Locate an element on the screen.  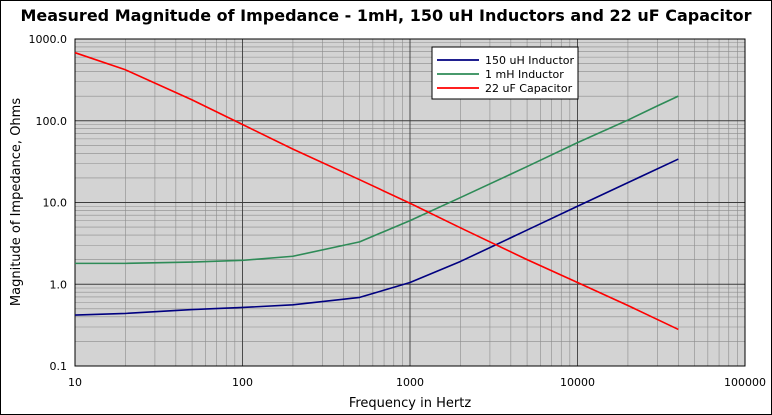
y-tick-label: 100.0 is located at coordinates (52, 121).